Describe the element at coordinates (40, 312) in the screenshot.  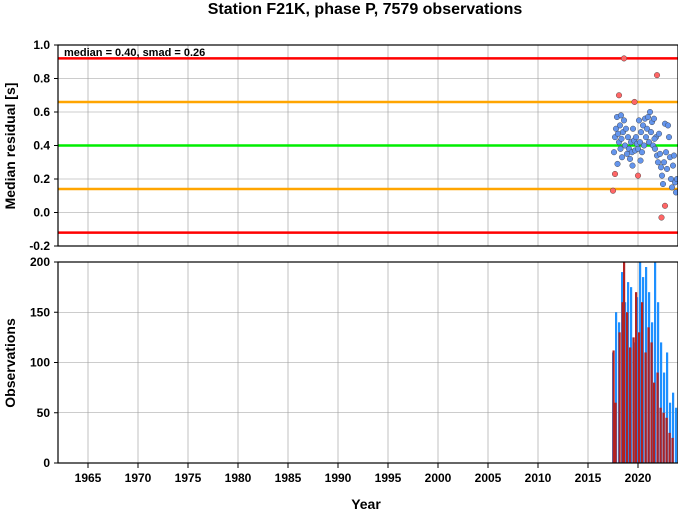
I see `observations-y-tick-label: 150` at that location.